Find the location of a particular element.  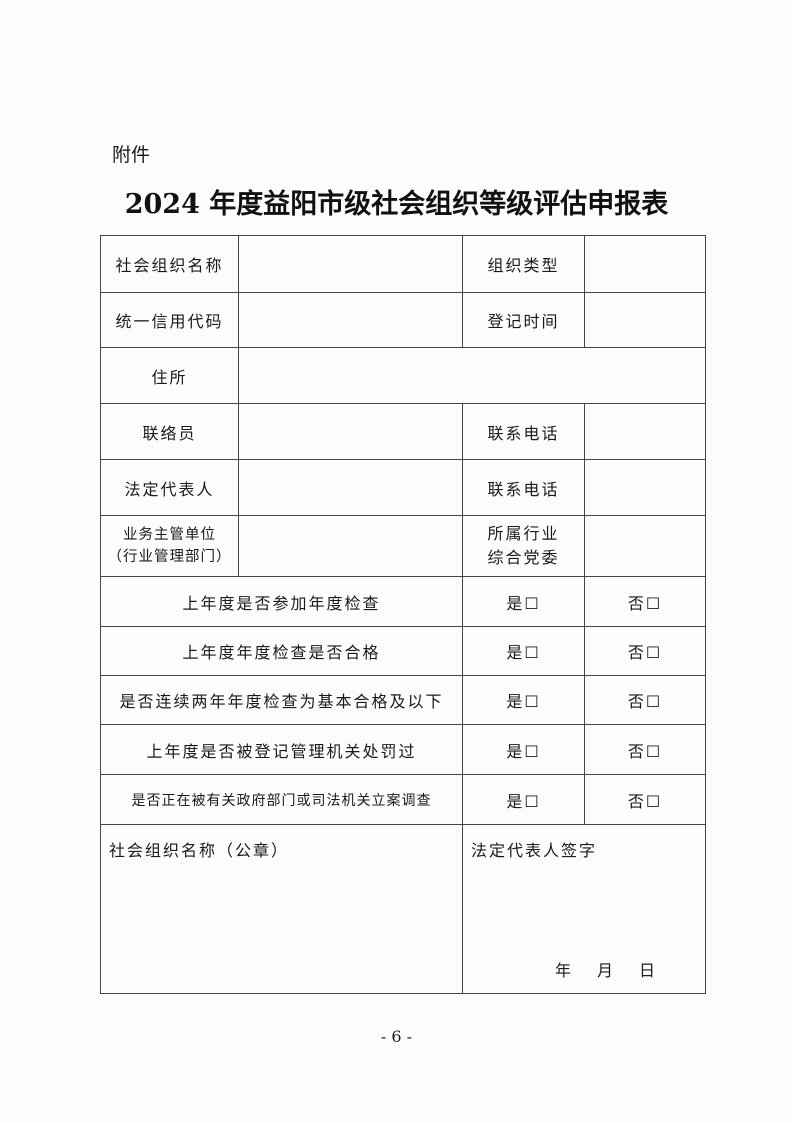

page-title: 2024 年度益阳市级社会组织等级评估申报表 is located at coordinates (396, 204).